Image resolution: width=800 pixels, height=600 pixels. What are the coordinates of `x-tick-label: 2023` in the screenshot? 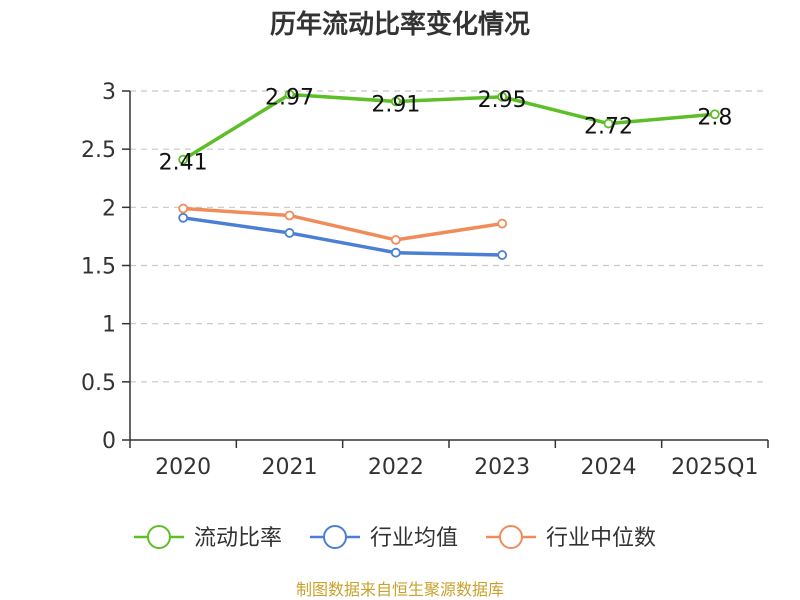 It's located at (502, 467).